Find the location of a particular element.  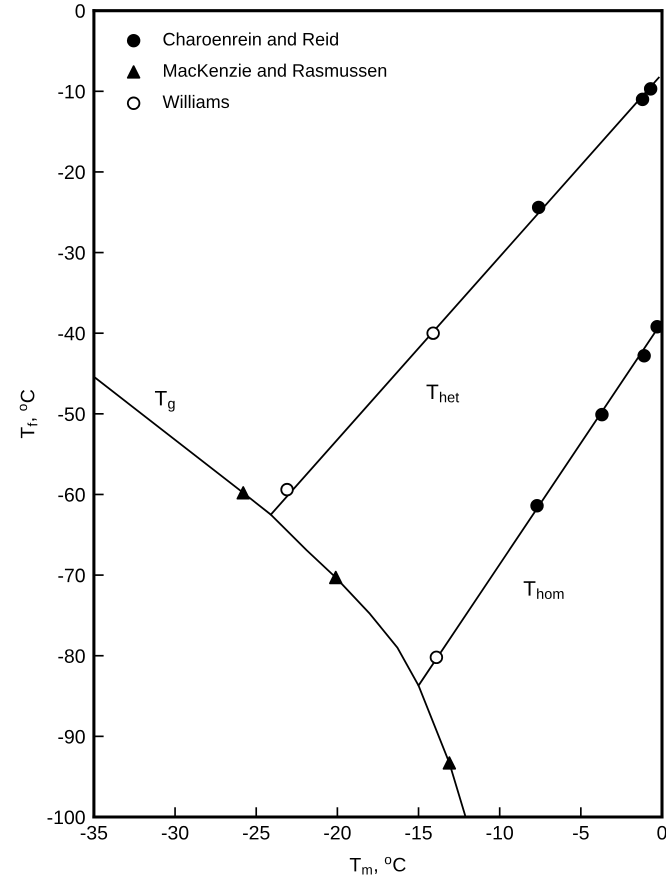

legend-label: Charoenrein and Reid is located at coordinates (250, 39).